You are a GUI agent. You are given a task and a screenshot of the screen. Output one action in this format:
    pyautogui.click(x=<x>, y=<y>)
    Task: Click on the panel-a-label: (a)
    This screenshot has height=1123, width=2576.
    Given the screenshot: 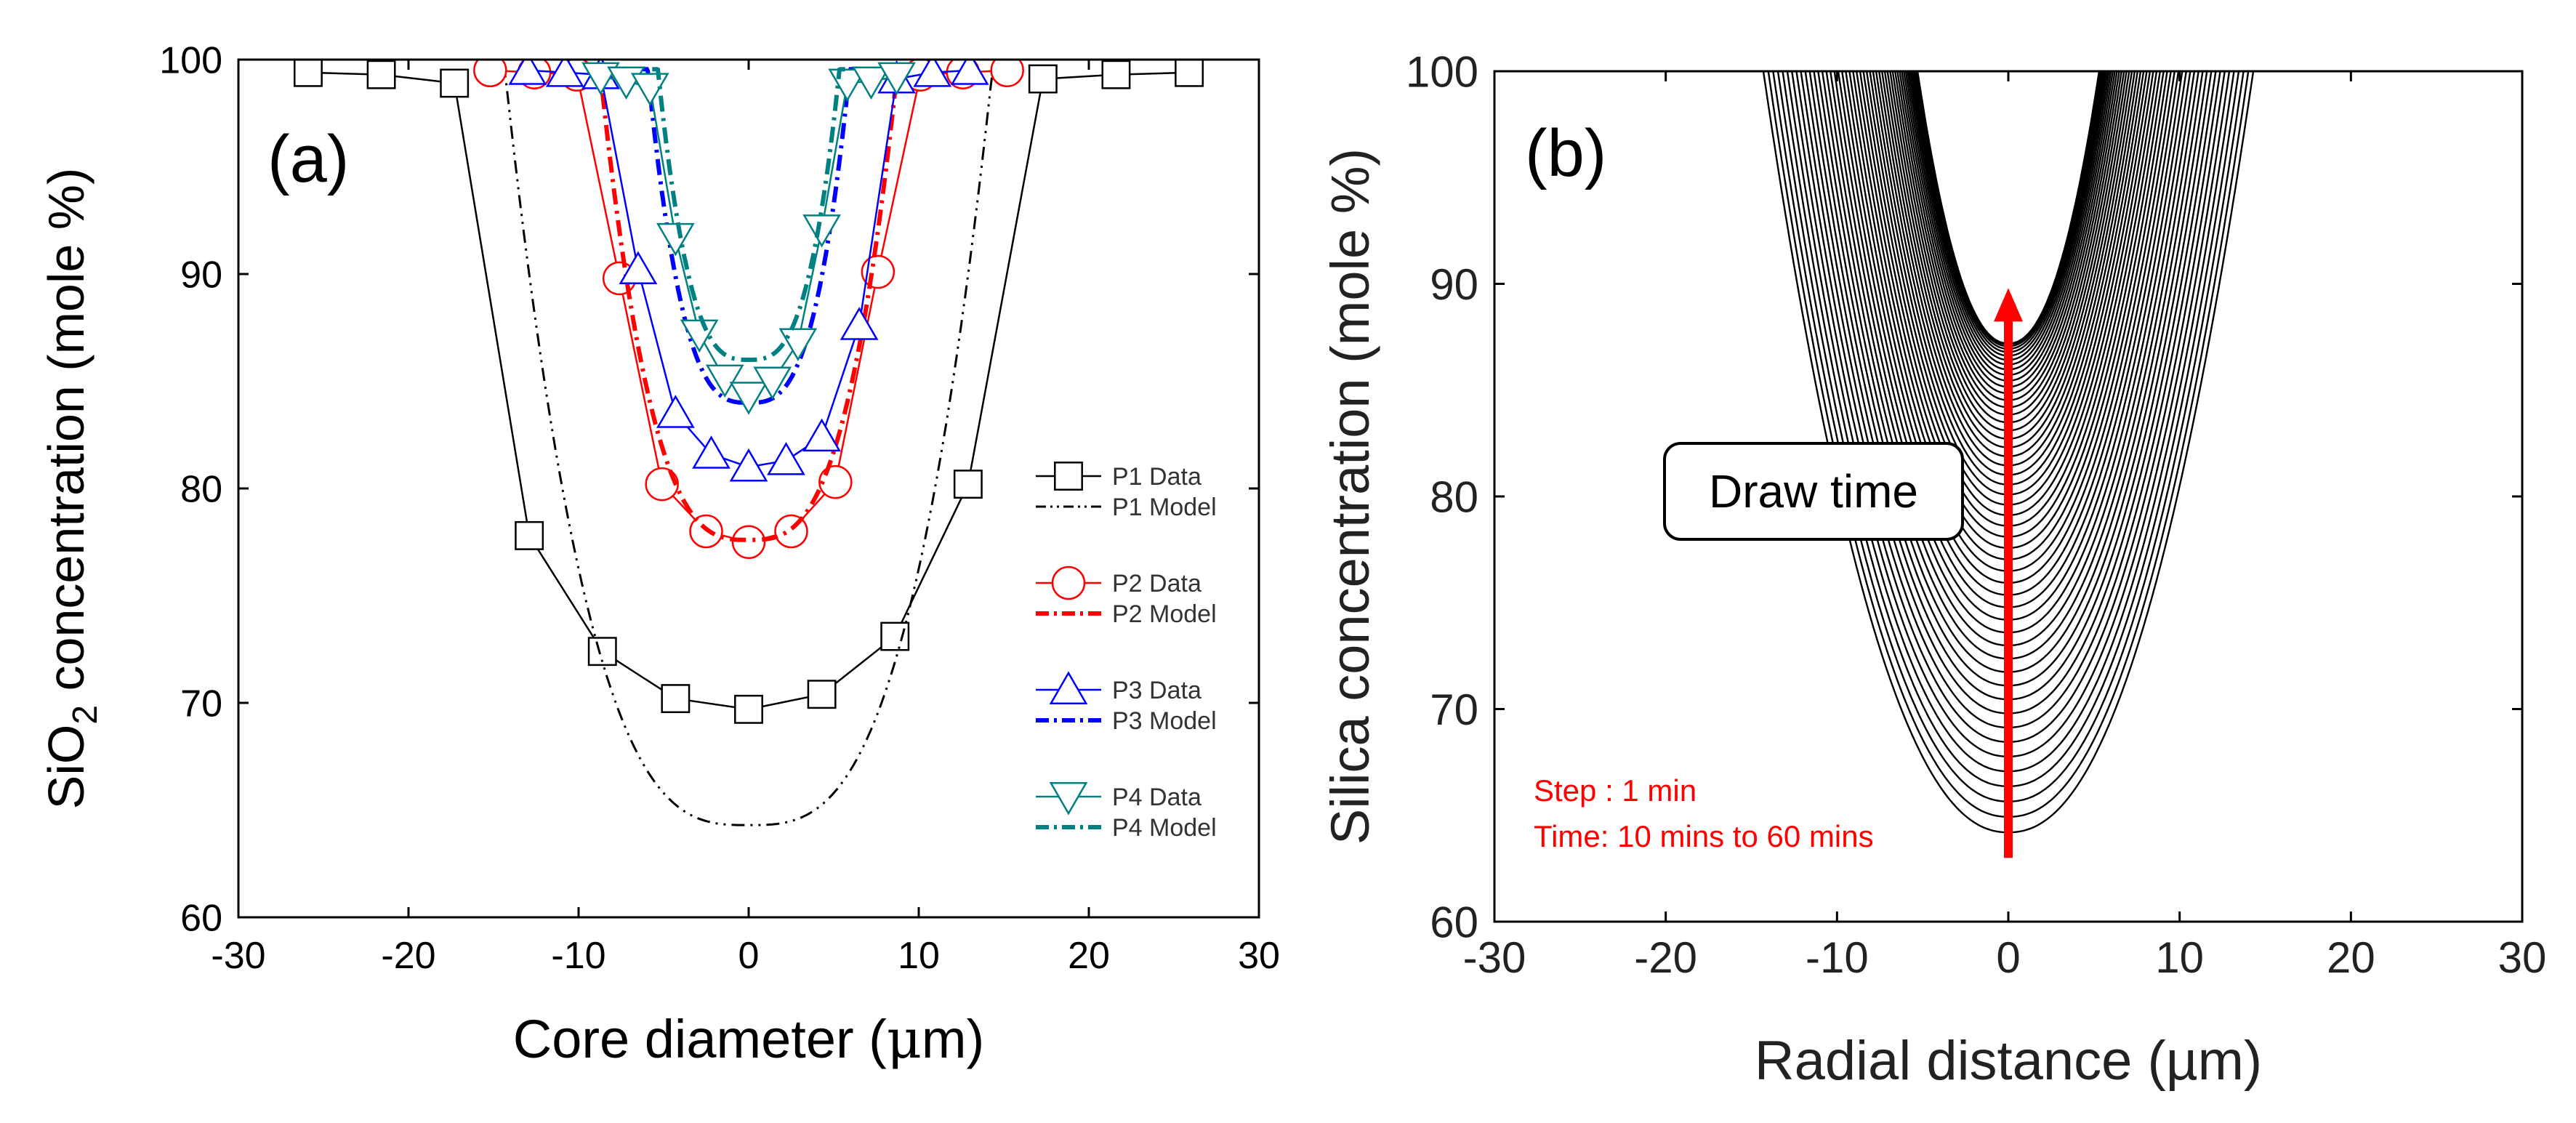 What is the action you would take?
    pyautogui.click(x=308, y=159)
    